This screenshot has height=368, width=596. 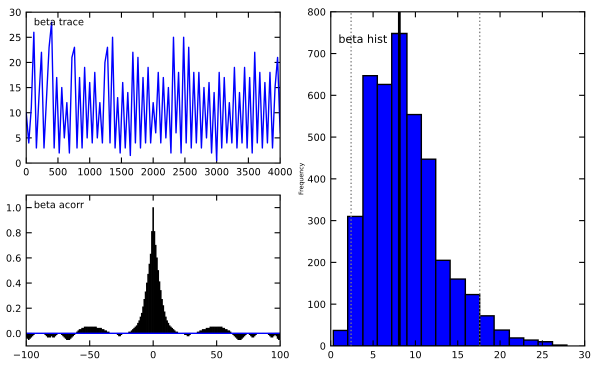 I want to click on x-tick-label: 2000, so click(x=153, y=172).